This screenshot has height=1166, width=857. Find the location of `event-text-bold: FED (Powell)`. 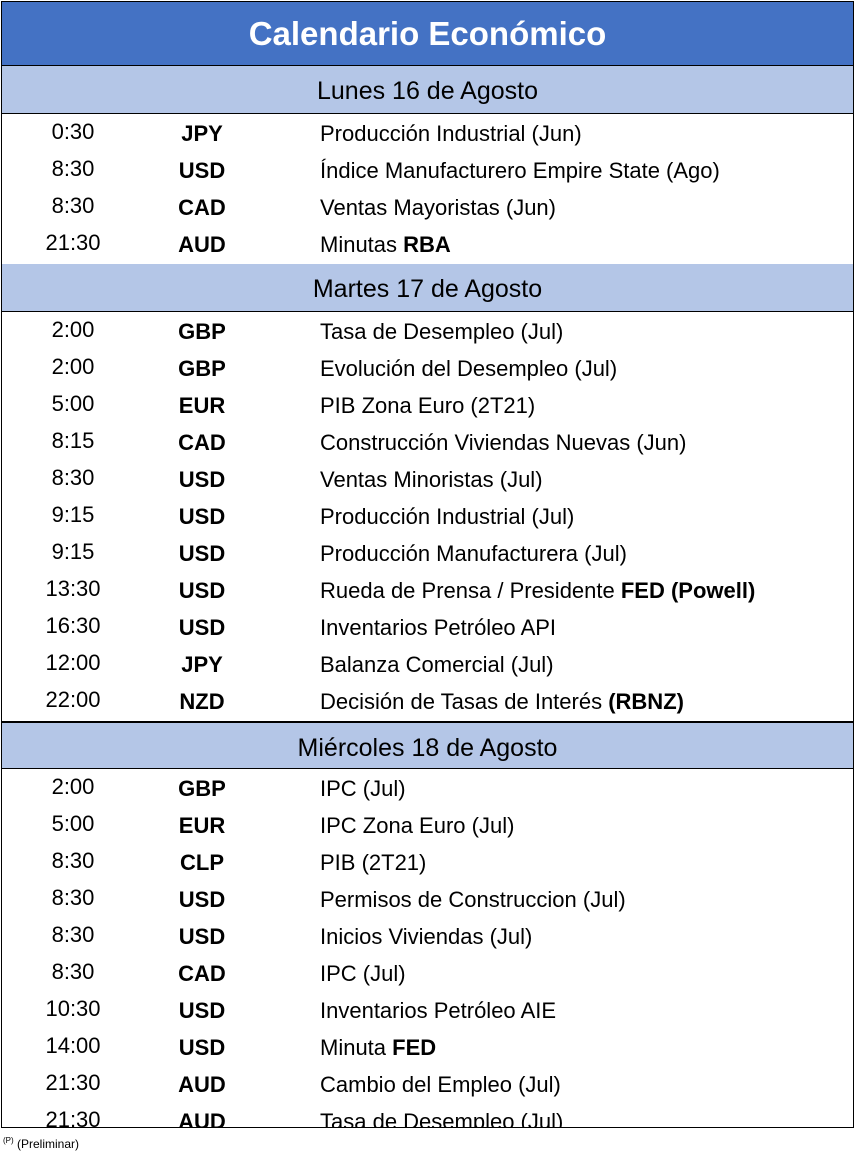

event-text-bold: FED (Powell) is located at coordinates (688, 590).